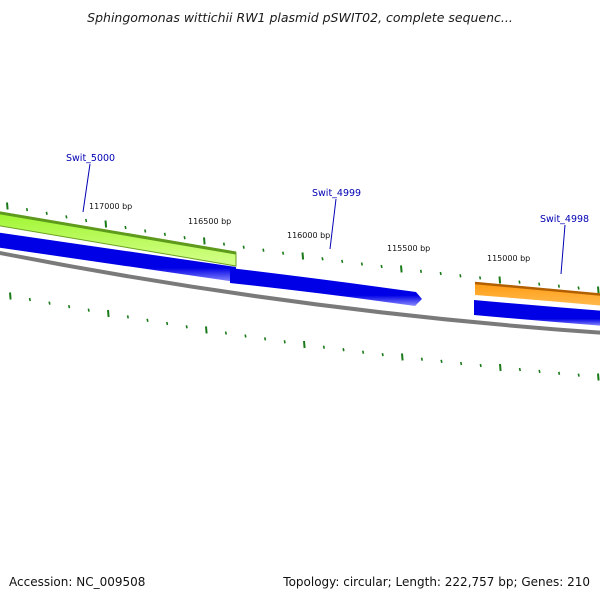  Describe the element at coordinates (537, 288) in the screenshot. I see `gene-feature-swit-4998-edge` at that location.